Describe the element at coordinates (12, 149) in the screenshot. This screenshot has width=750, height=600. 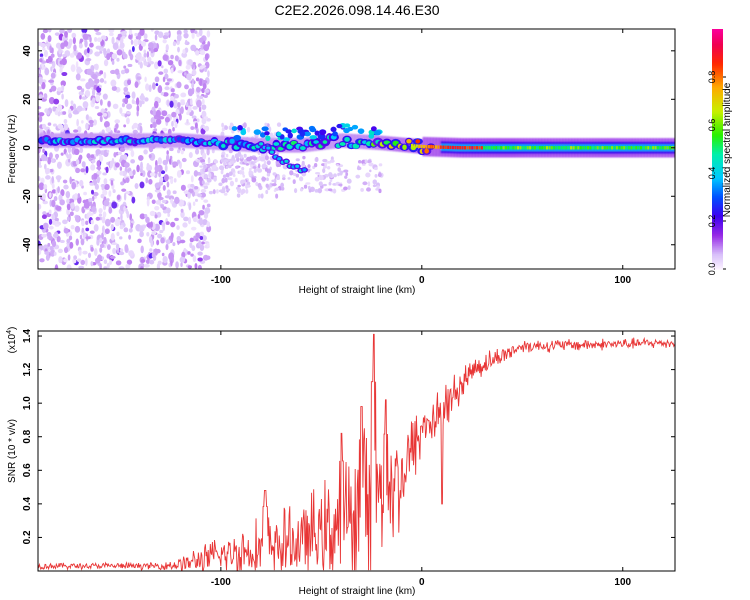
I see `spectrogram-y-label: Frequency (Hz)` at that location.